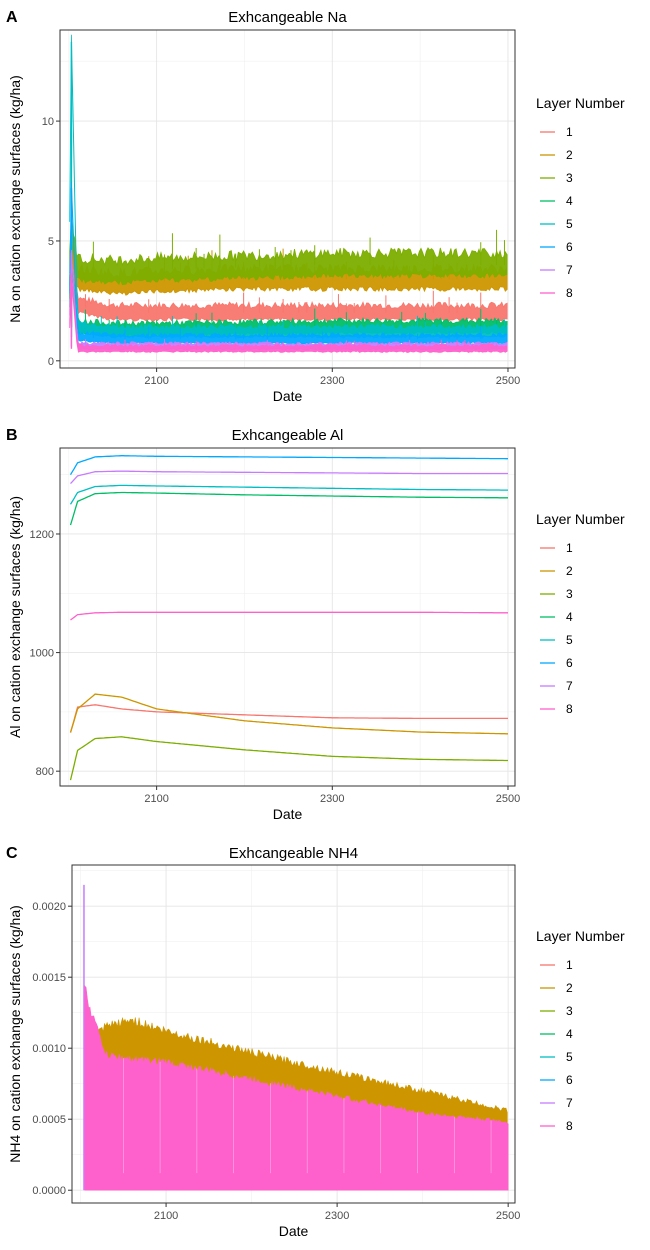  What do you see at coordinates (51, 362) in the screenshot?
I see `y-tick-label: 0` at bounding box center [51, 362].